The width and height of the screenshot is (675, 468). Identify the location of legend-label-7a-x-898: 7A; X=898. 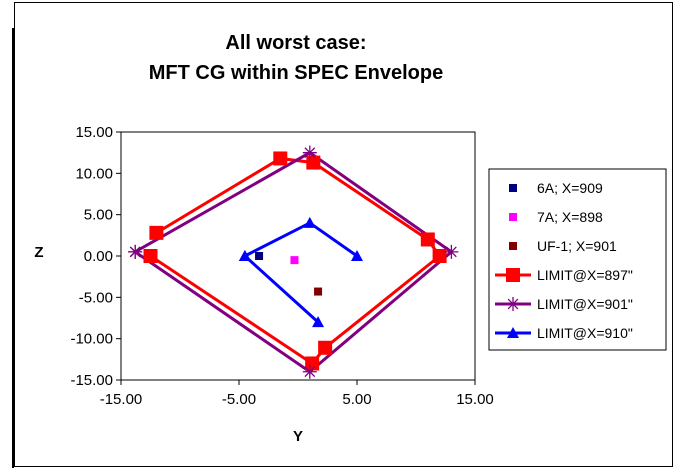
(570, 217).